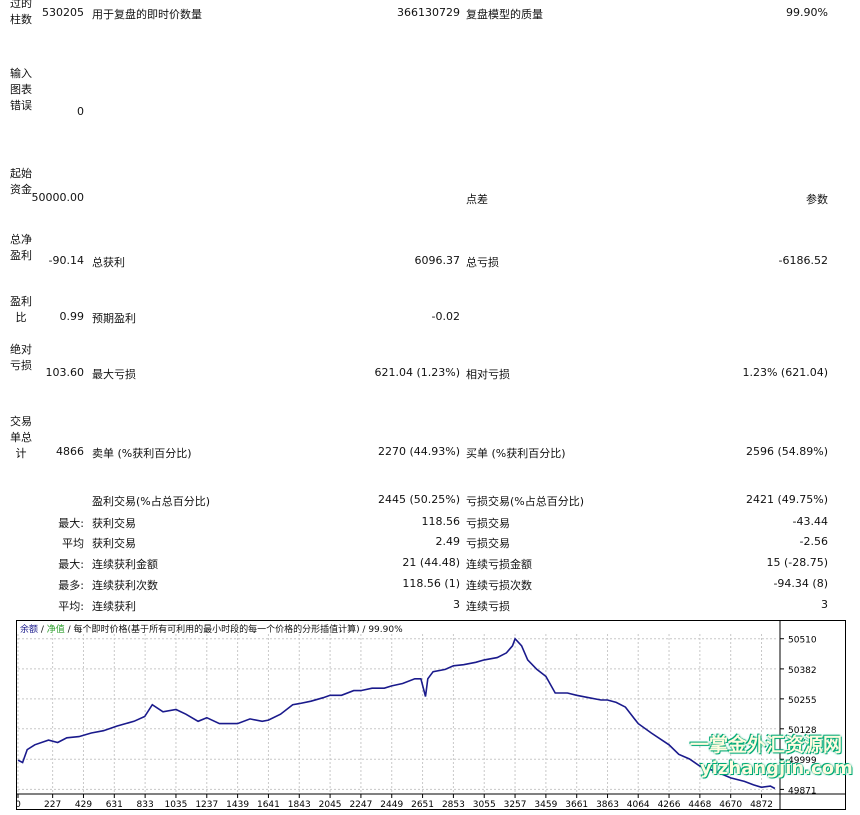 The width and height of the screenshot is (860, 815). I want to click on quality-label: 复盘模型的质量, so click(504, 14).